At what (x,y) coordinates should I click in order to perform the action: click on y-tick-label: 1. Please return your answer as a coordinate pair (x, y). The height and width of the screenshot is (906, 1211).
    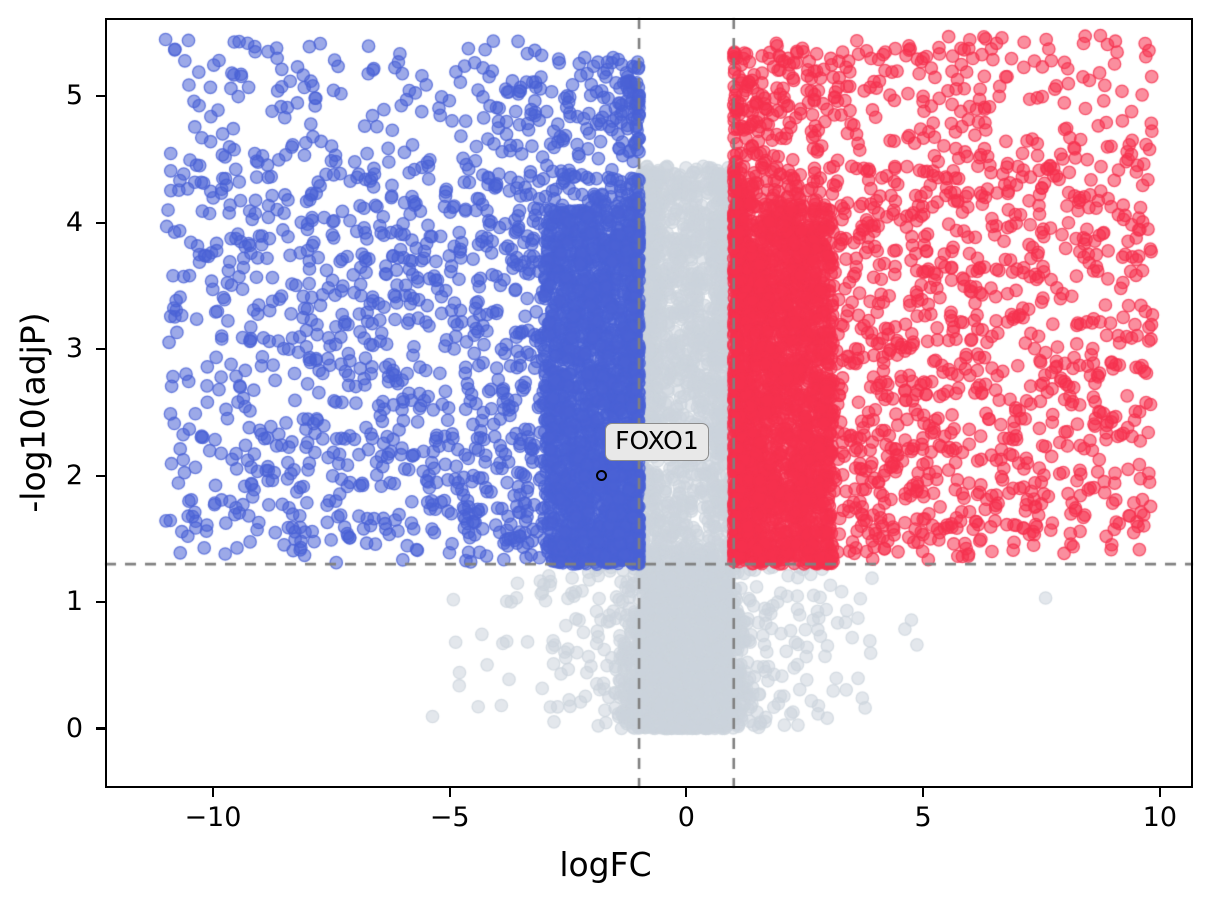
    Looking at the image, I should click on (74, 602).